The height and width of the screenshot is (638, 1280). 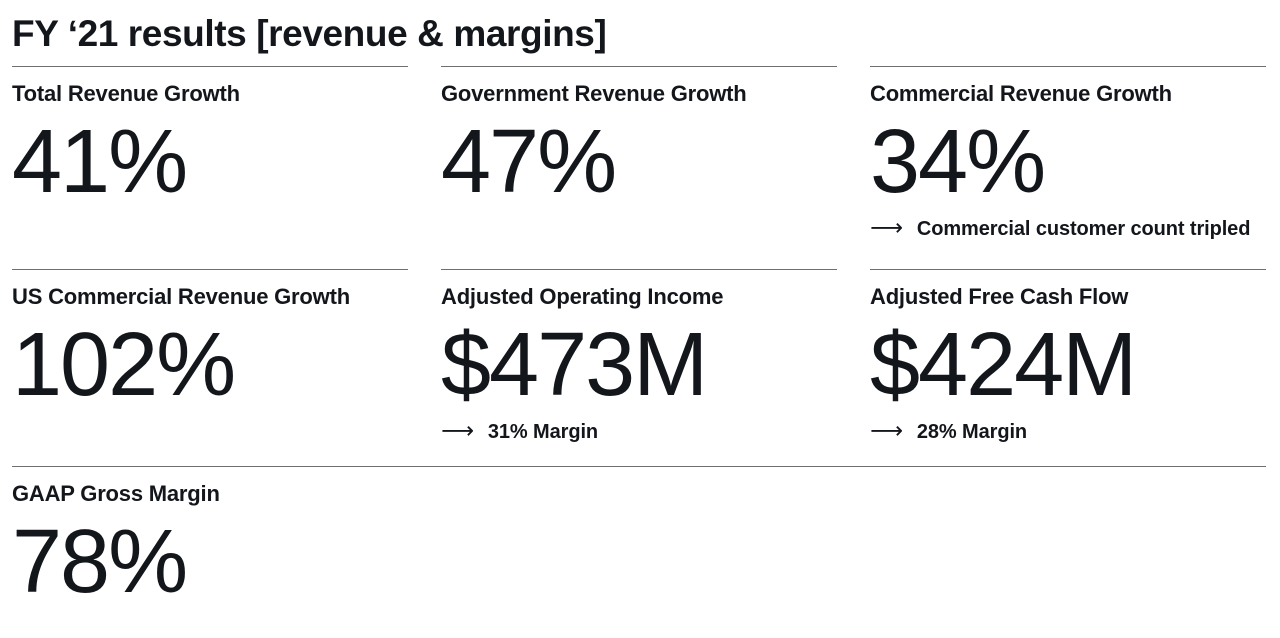 What do you see at coordinates (1021, 93) in the screenshot?
I see `metric-label: Commercial Revenue Growth` at bounding box center [1021, 93].